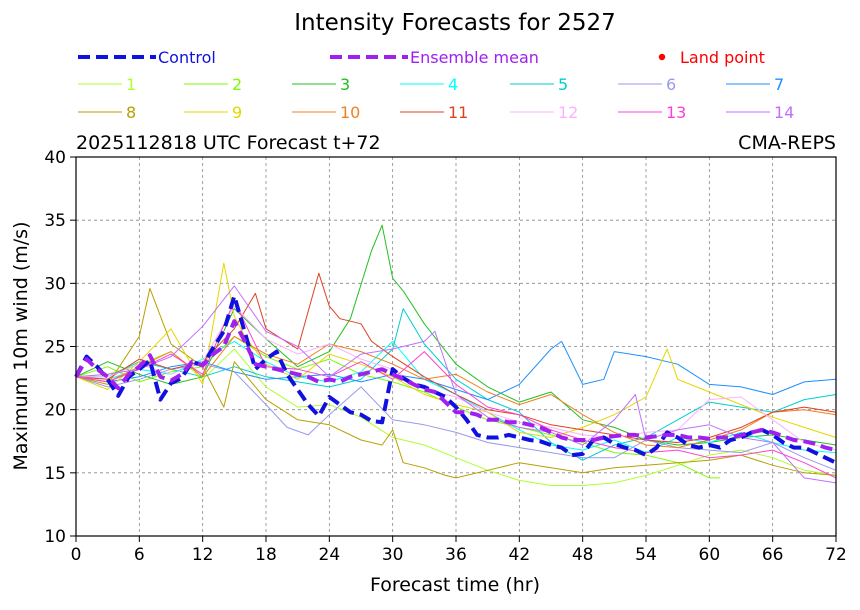 The image size is (860, 610). I want to click on legend-label: Ensemble mean, so click(474, 57).